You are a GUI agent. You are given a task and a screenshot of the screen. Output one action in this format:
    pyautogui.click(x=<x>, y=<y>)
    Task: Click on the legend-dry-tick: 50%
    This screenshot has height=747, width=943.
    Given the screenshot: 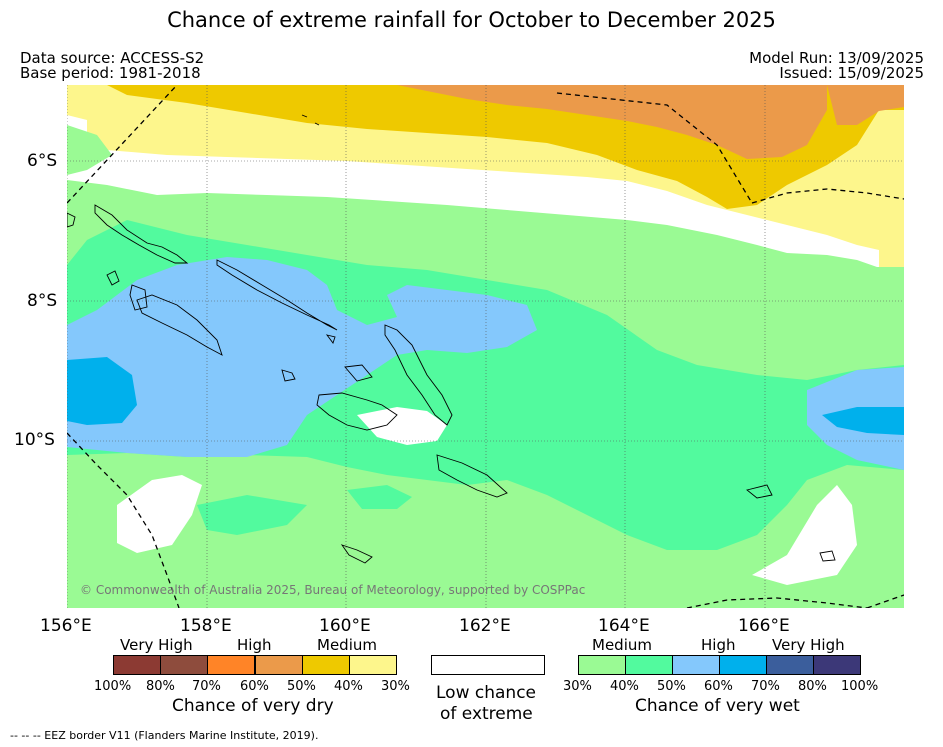 What is the action you would take?
    pyautogui.click(x=301, y=686)
    